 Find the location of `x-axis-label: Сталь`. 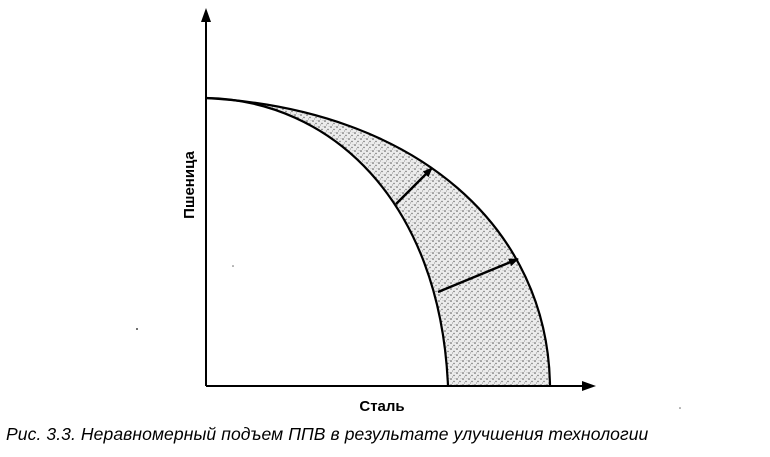

x-axis-label: Сталь is located at coordinates (381, 406).